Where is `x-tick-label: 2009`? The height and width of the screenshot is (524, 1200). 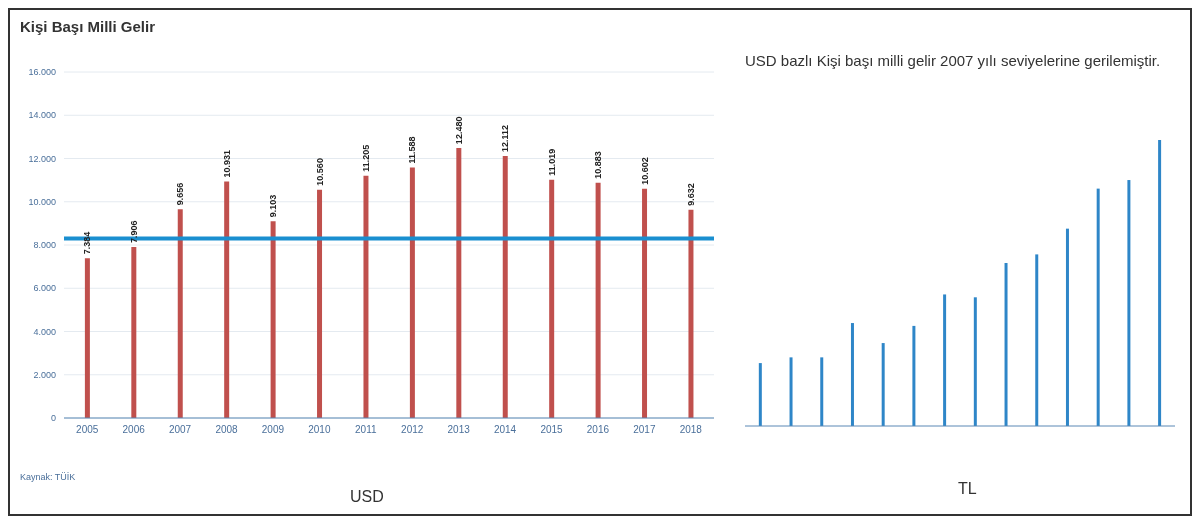
x-tick-label: 2009 is located at coordinates (273, 430).